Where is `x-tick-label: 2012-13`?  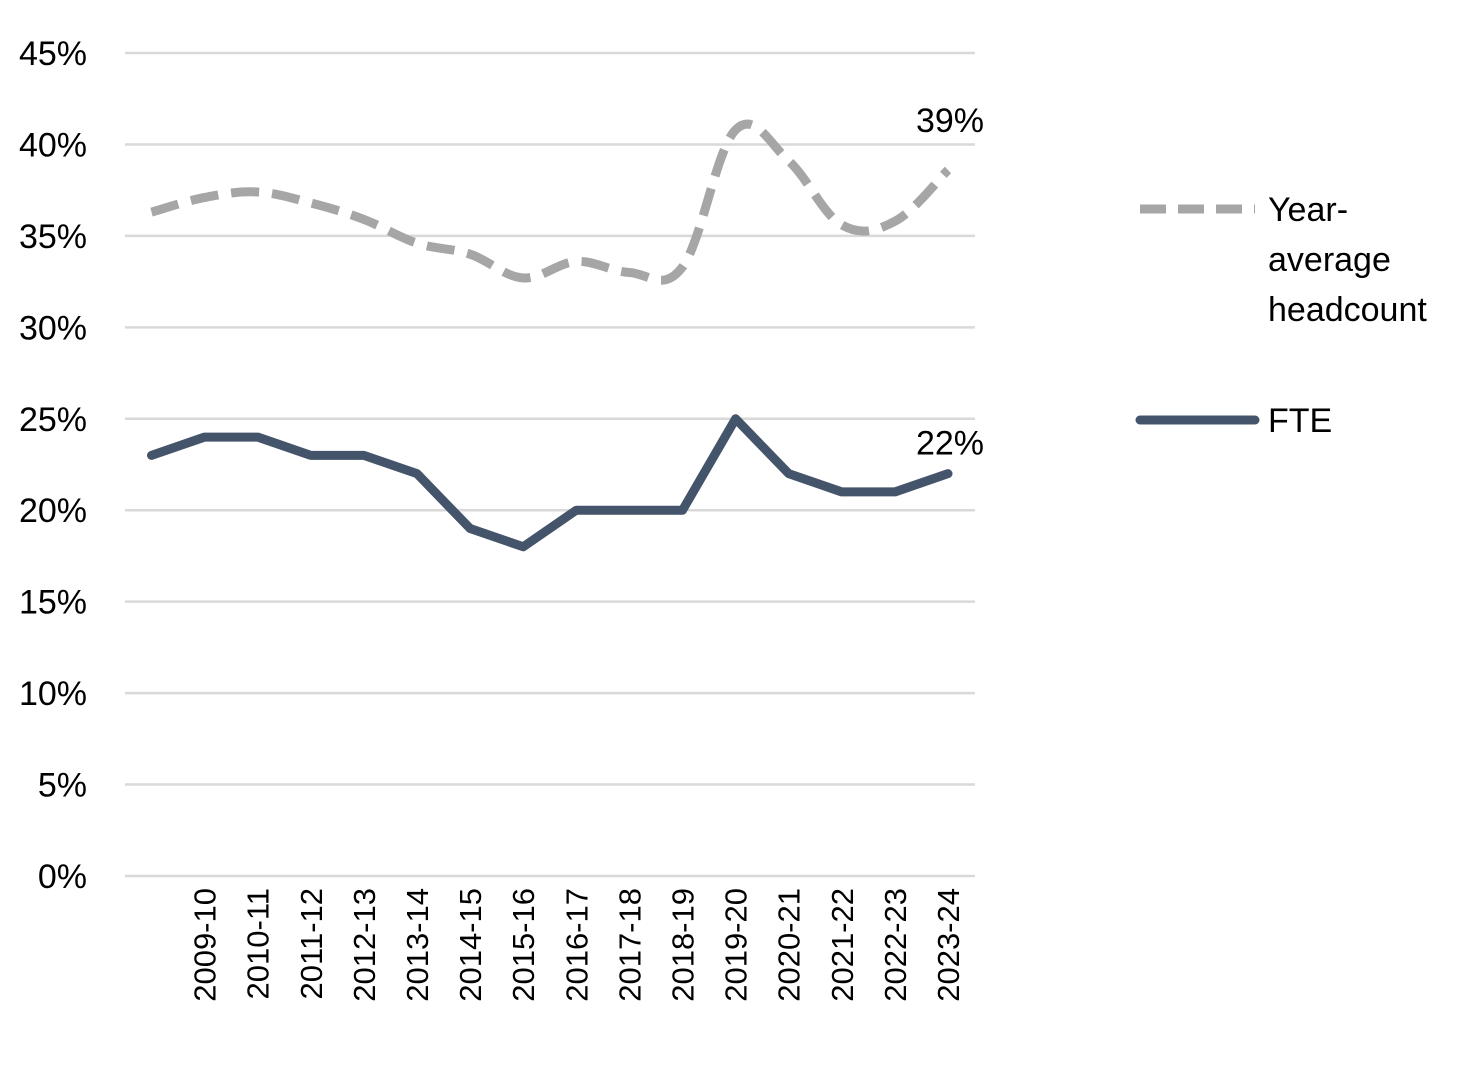 x-tick-label: 2012-13 is located at coordinates (364, 945).